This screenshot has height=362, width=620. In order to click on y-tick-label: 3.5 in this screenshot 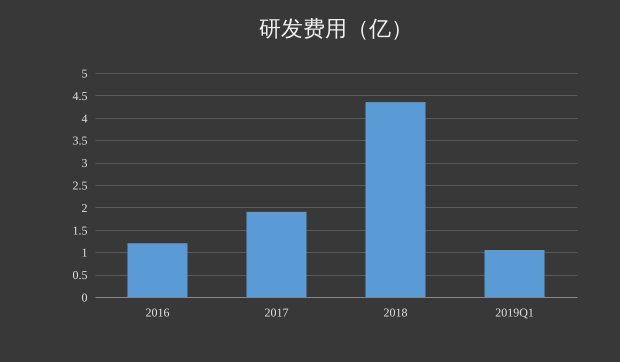, I will do `click(80, 141)`.